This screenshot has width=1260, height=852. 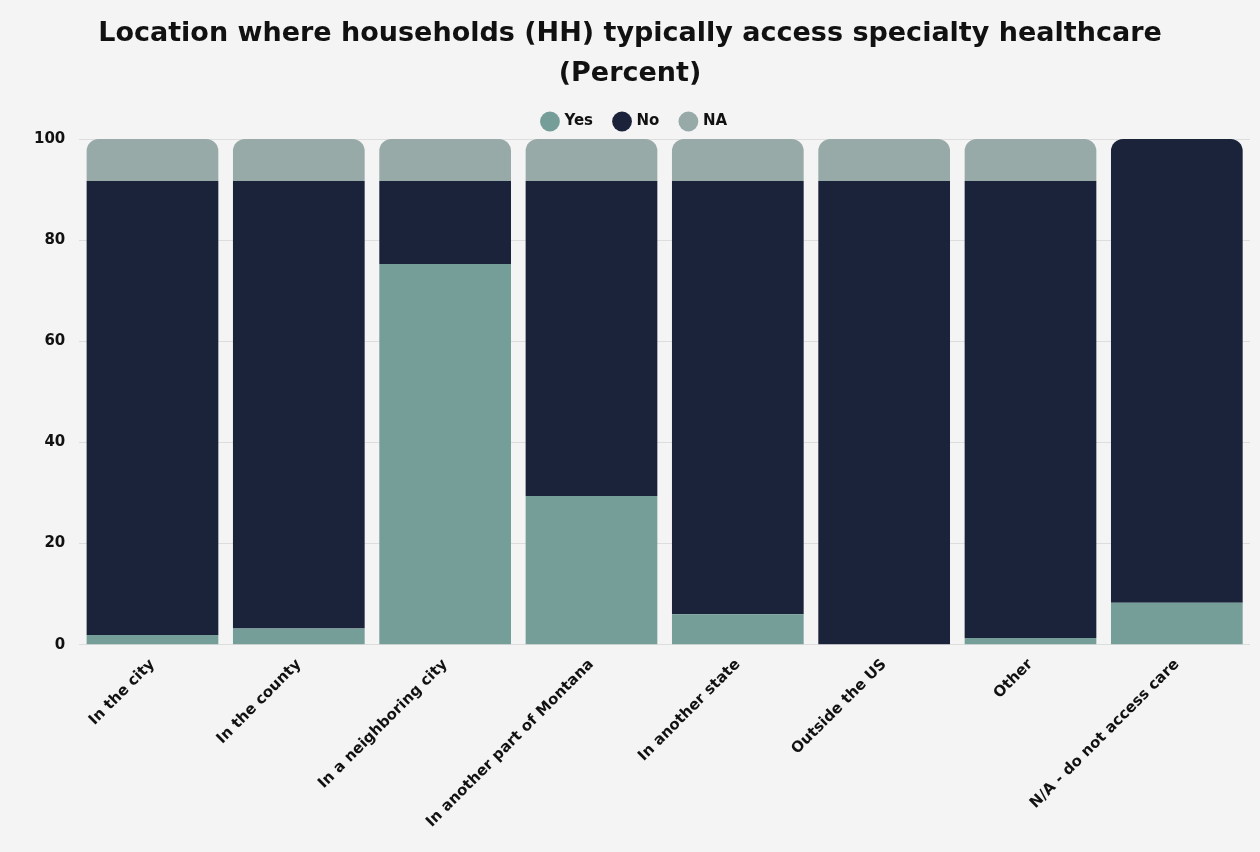 What do you see at coordinates (55, 239) in the screenshot?
I see `y-tick-label: 80` at bounding box center [55, 239].